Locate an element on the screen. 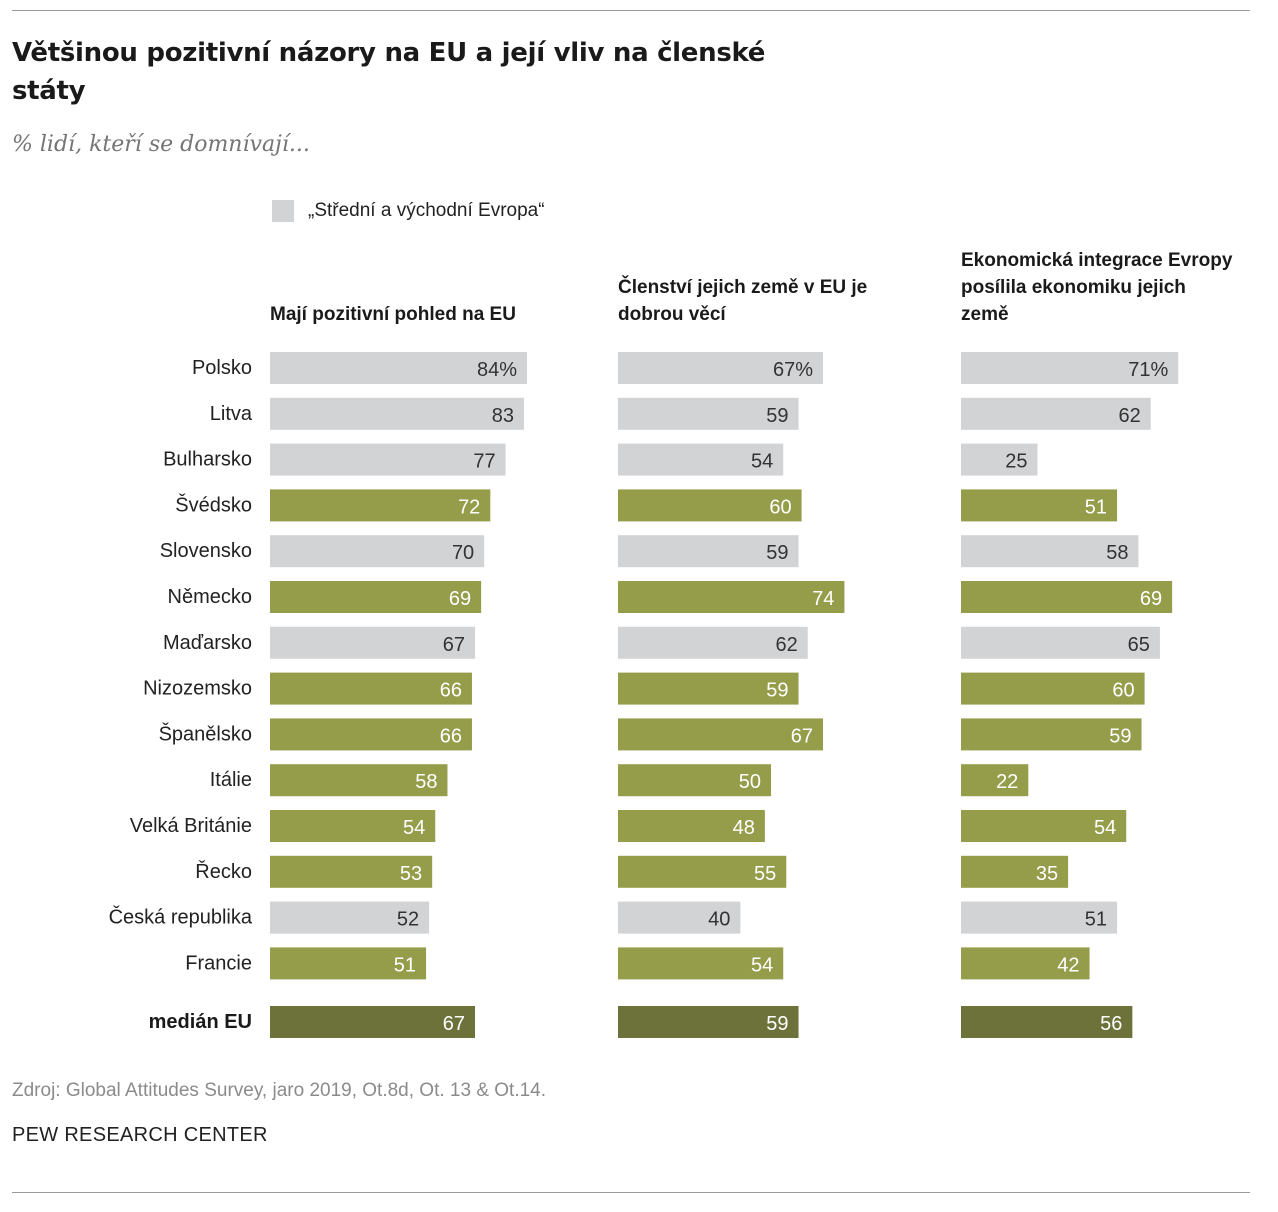  category-label: Řecko is located at coordinates (223, 871).